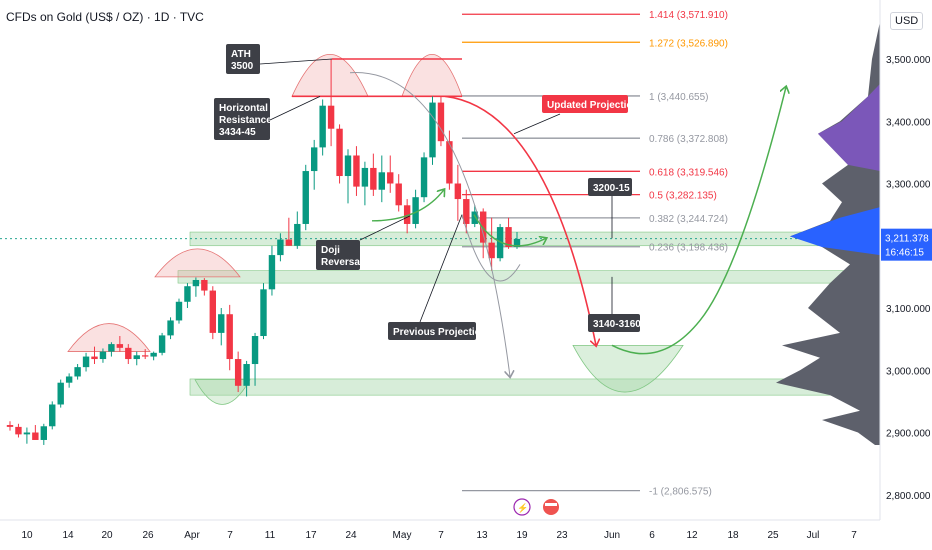  Describe the element at coordinates (551, 504) in the screenshot. I see `us-flag-icon-stripe` at that location.